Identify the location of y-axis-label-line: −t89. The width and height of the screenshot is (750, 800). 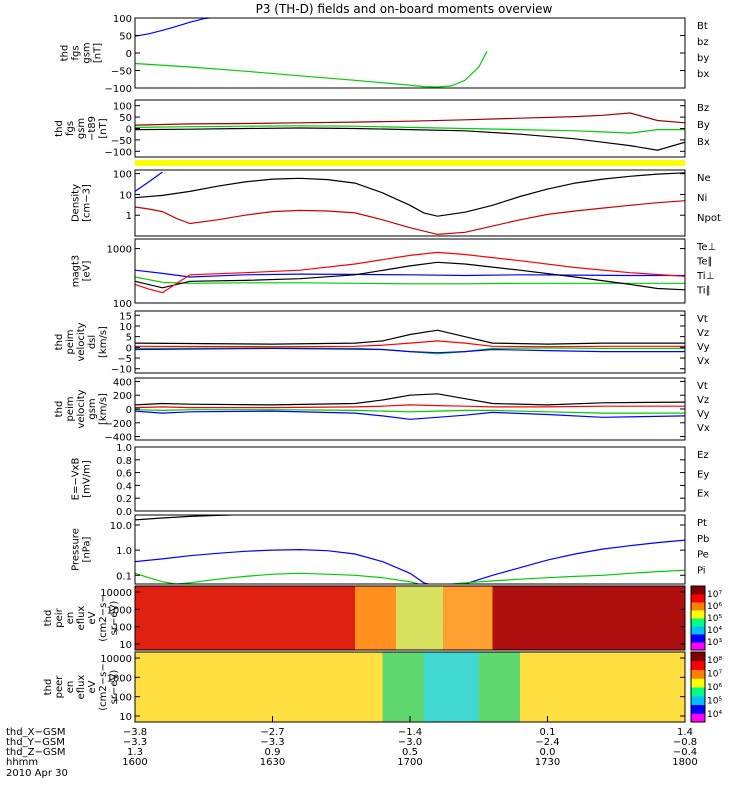
(92, 128).